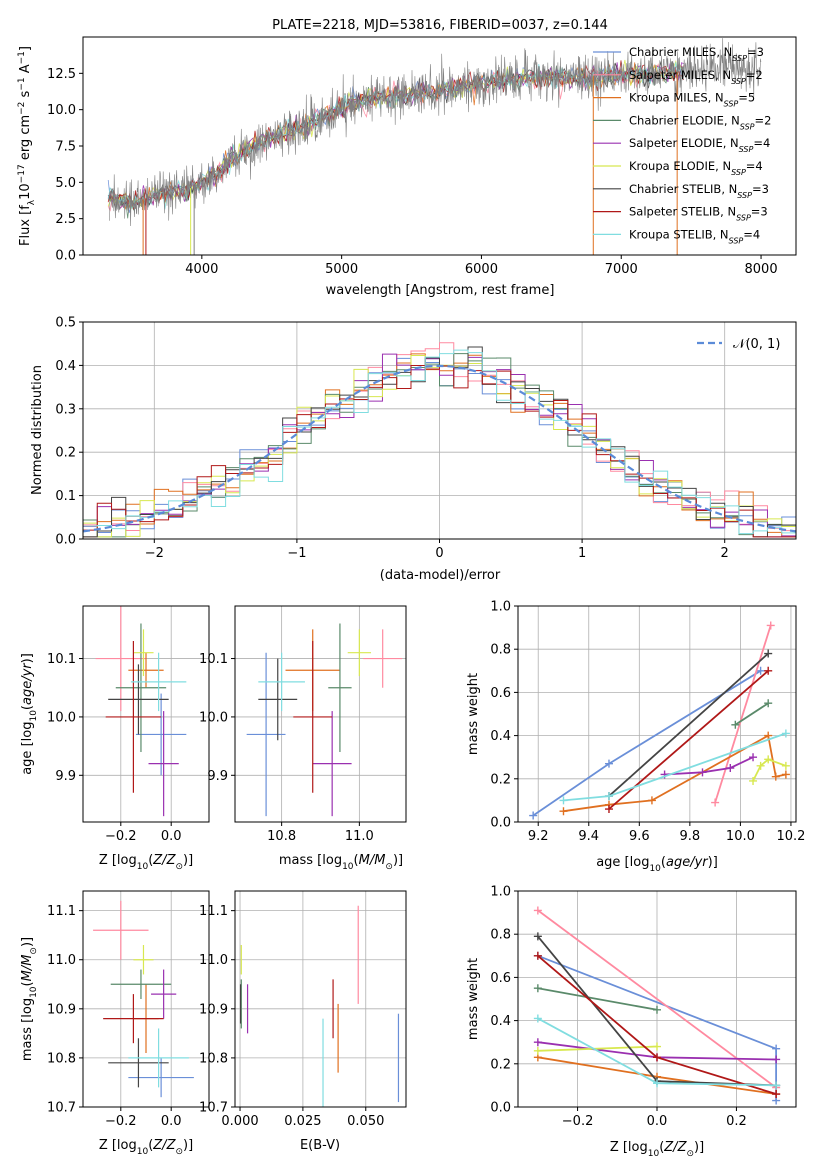 The image size is (819, 1170). Describe the element at coordinates (154, 553) in the screenshot. I see `x-tick-label: −2` at that location.